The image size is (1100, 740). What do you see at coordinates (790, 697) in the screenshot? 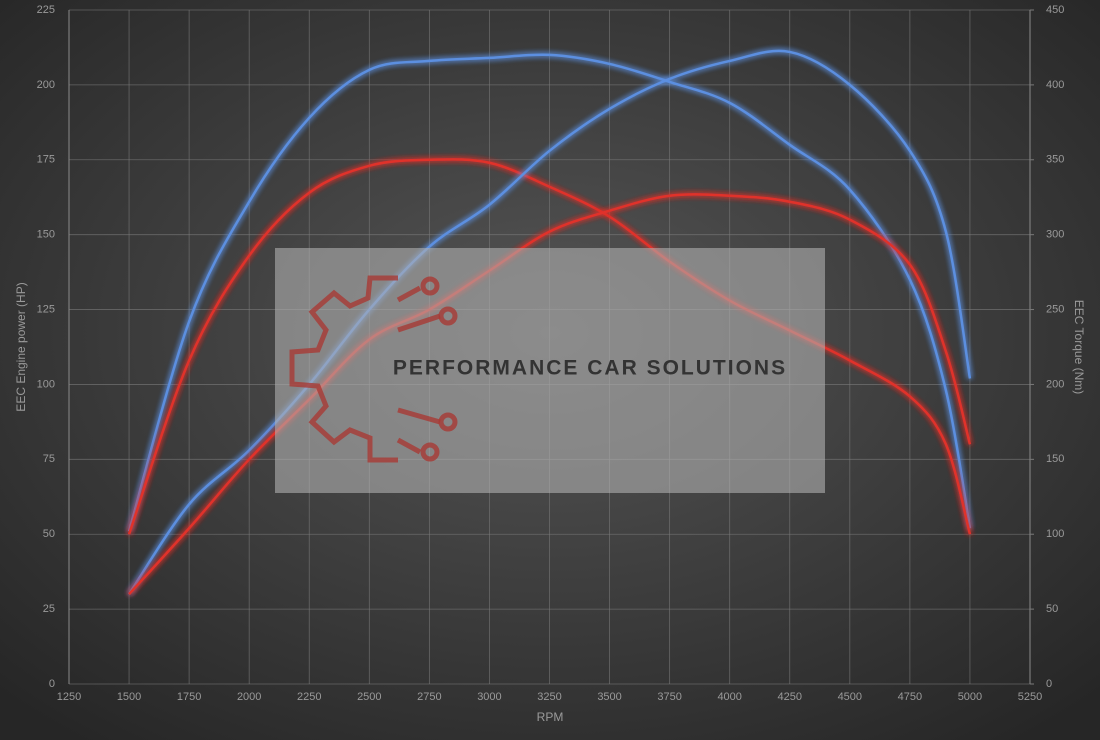
I see `x-tick-label: 4250` at bounding box center [790, 697].